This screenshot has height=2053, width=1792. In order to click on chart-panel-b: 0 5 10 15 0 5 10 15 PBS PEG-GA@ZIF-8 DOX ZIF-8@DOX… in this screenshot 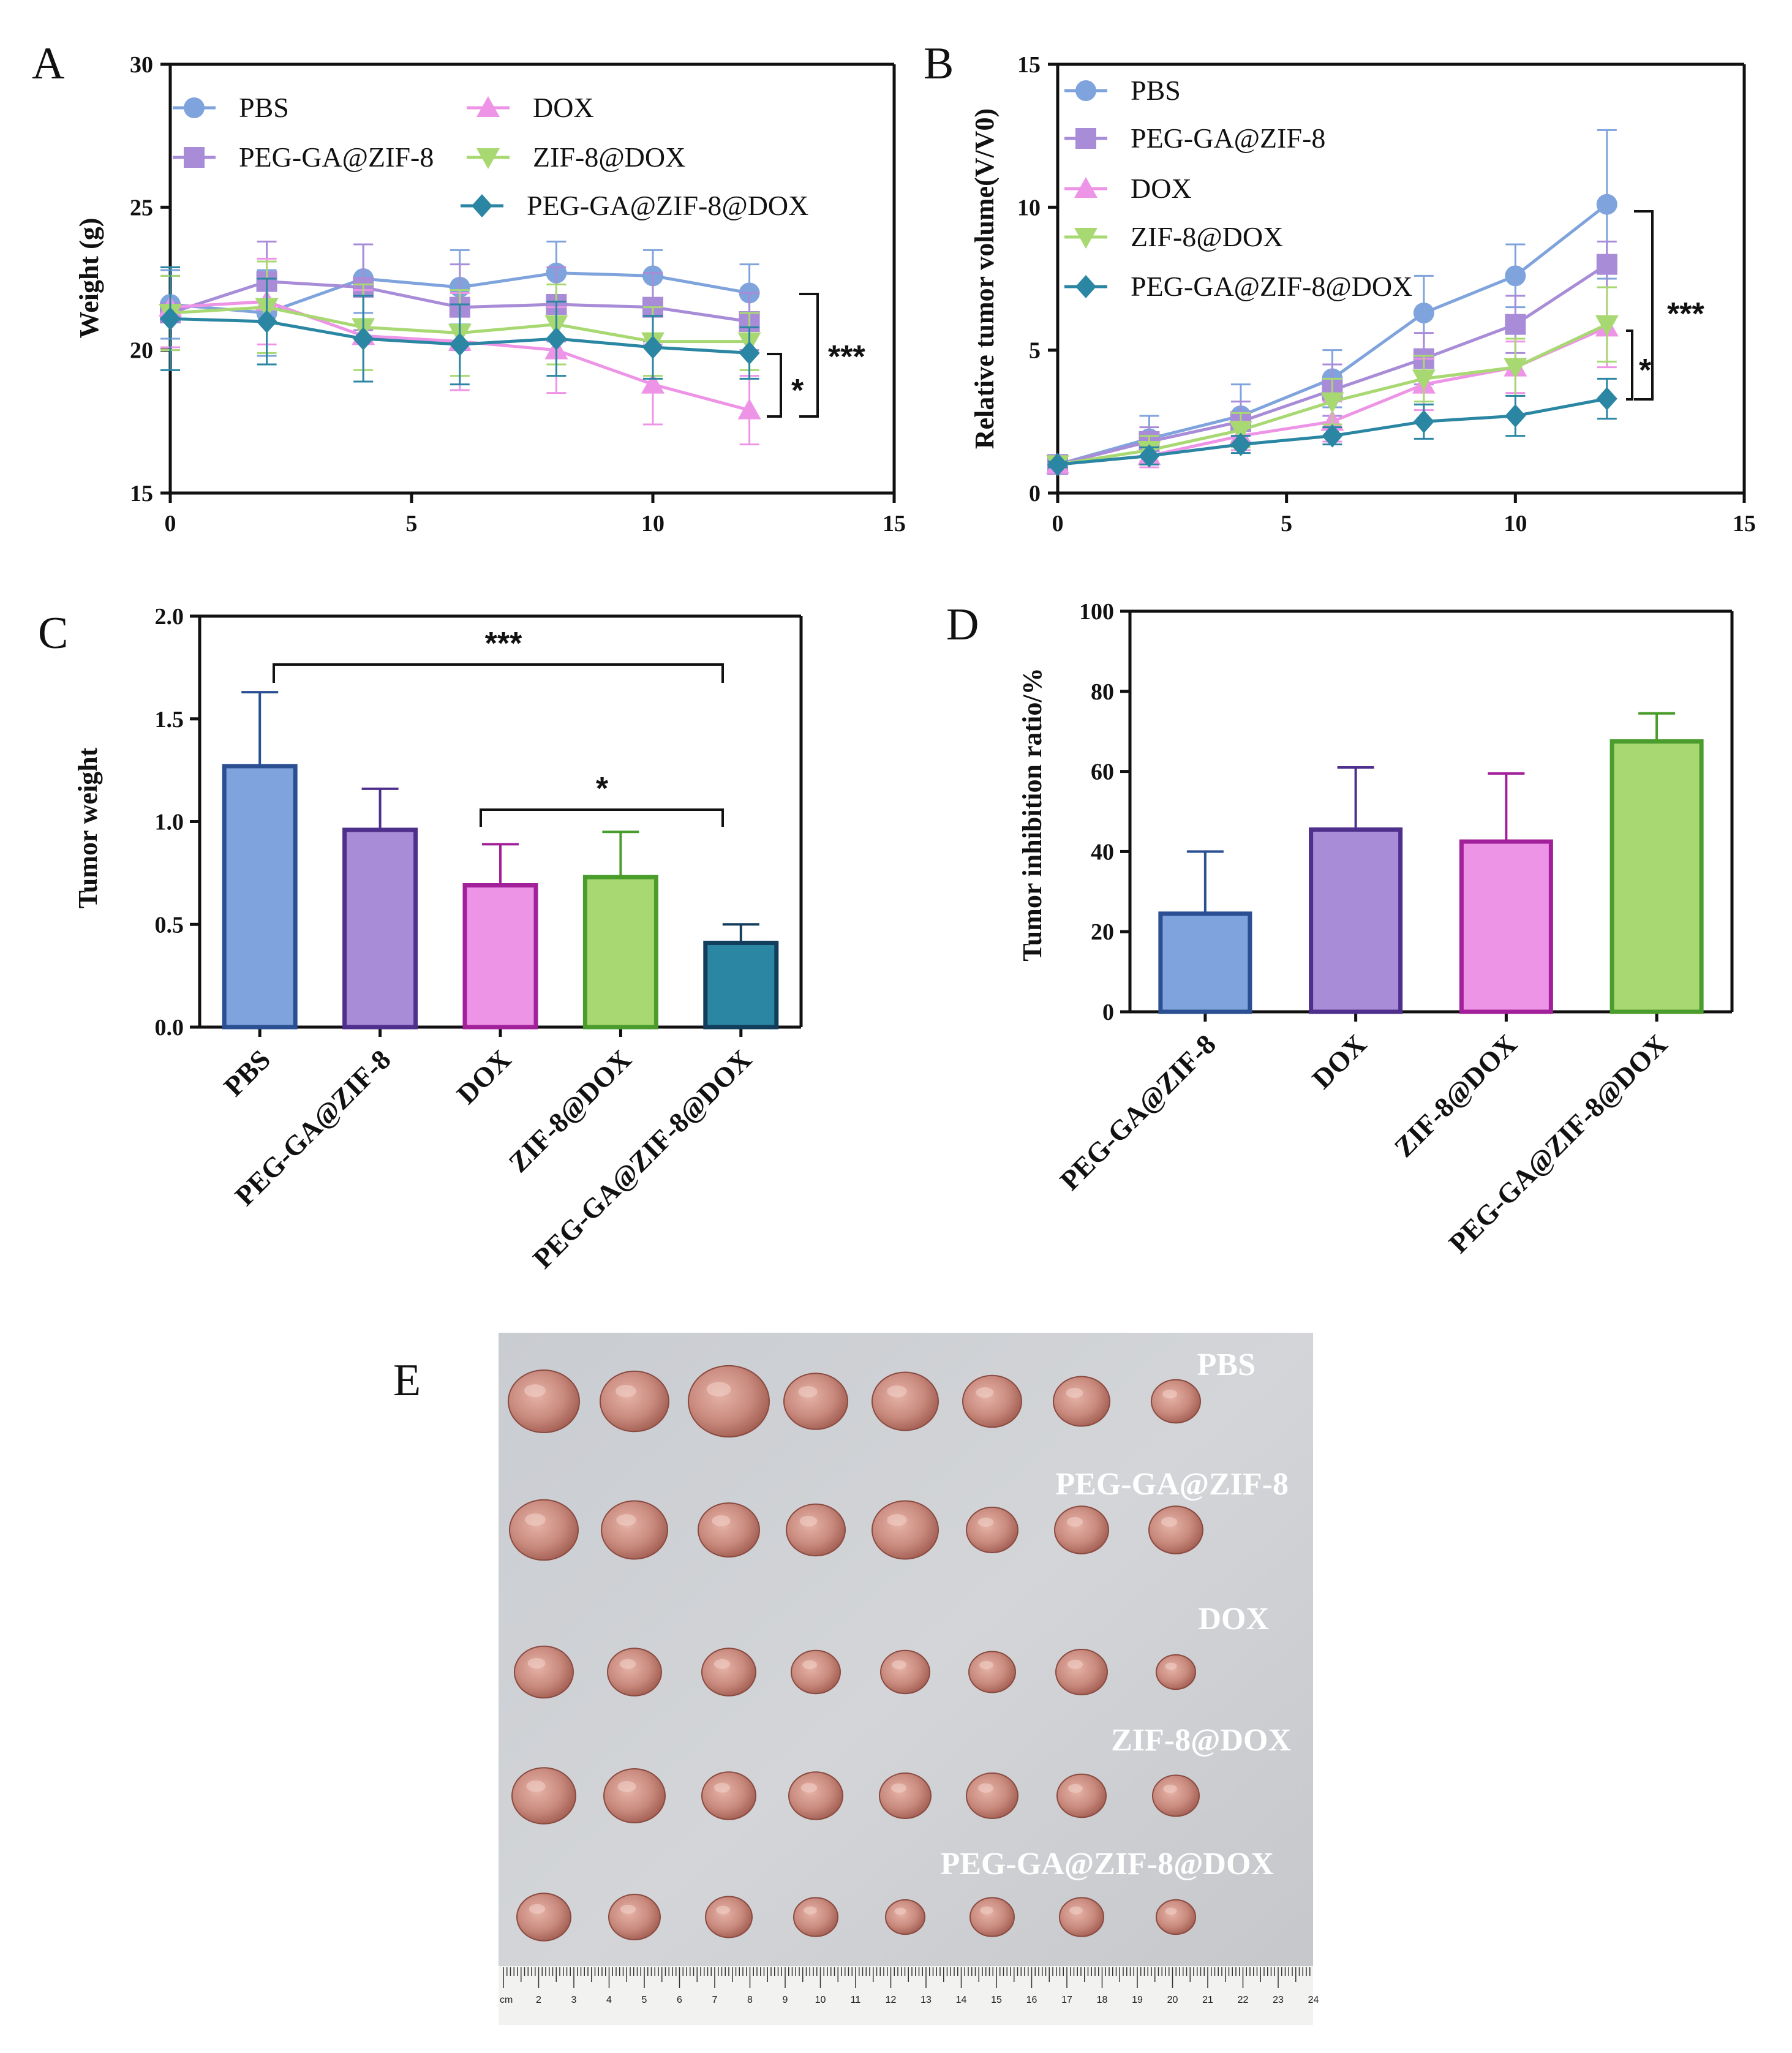, I will do `click(1362, 294)`.